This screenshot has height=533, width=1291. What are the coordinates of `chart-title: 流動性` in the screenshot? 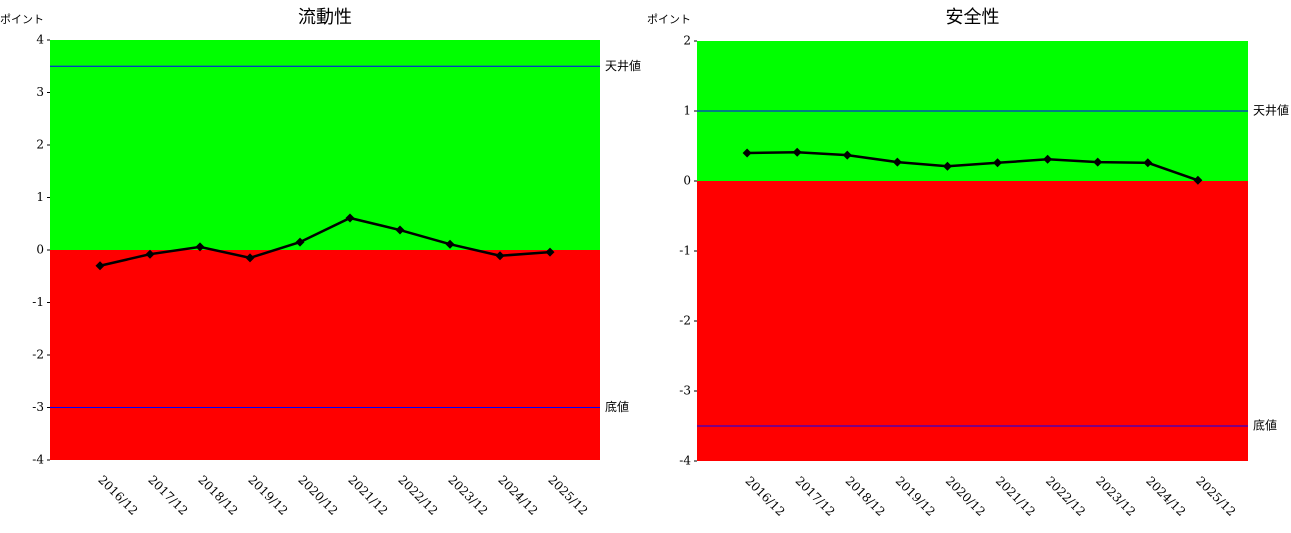 It's located at (325, 17).